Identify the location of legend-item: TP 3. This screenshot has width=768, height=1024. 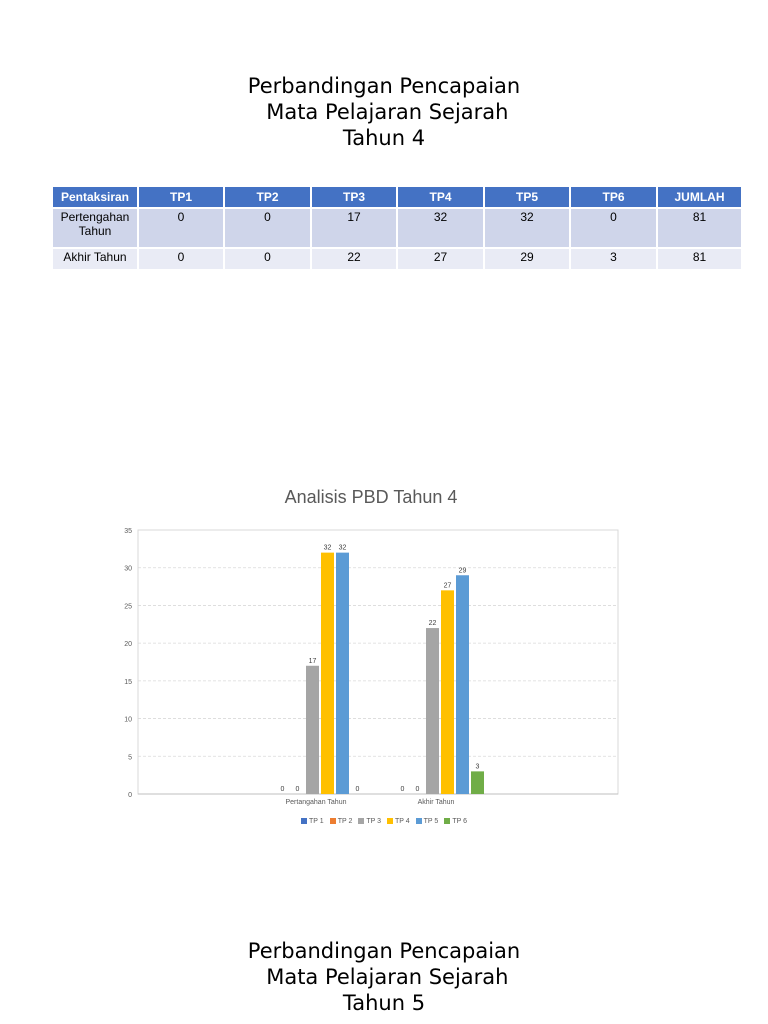
(369, 821).